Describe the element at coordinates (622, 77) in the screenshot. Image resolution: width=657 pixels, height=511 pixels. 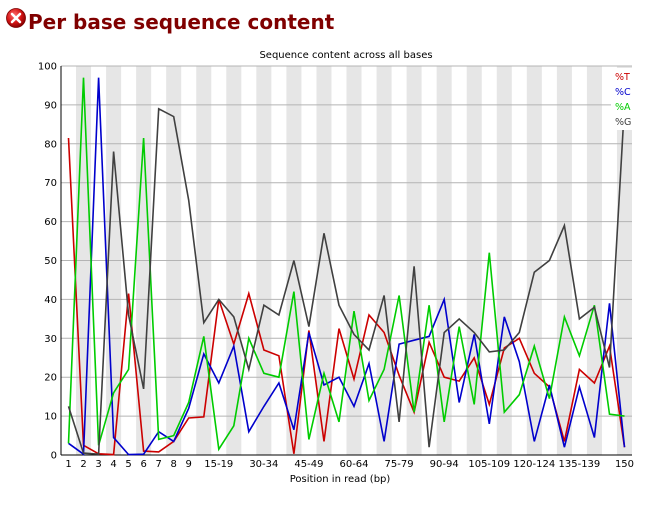
I see `legend-entry: %T` at that location.